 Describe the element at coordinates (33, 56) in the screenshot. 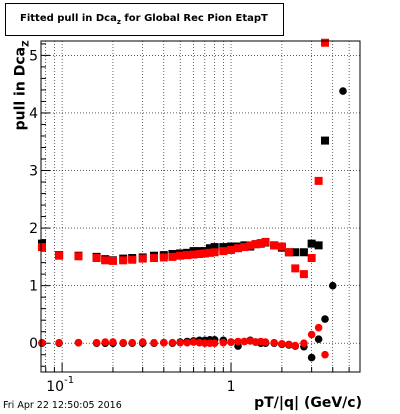

I see `y-tick-label: 5` at that location.